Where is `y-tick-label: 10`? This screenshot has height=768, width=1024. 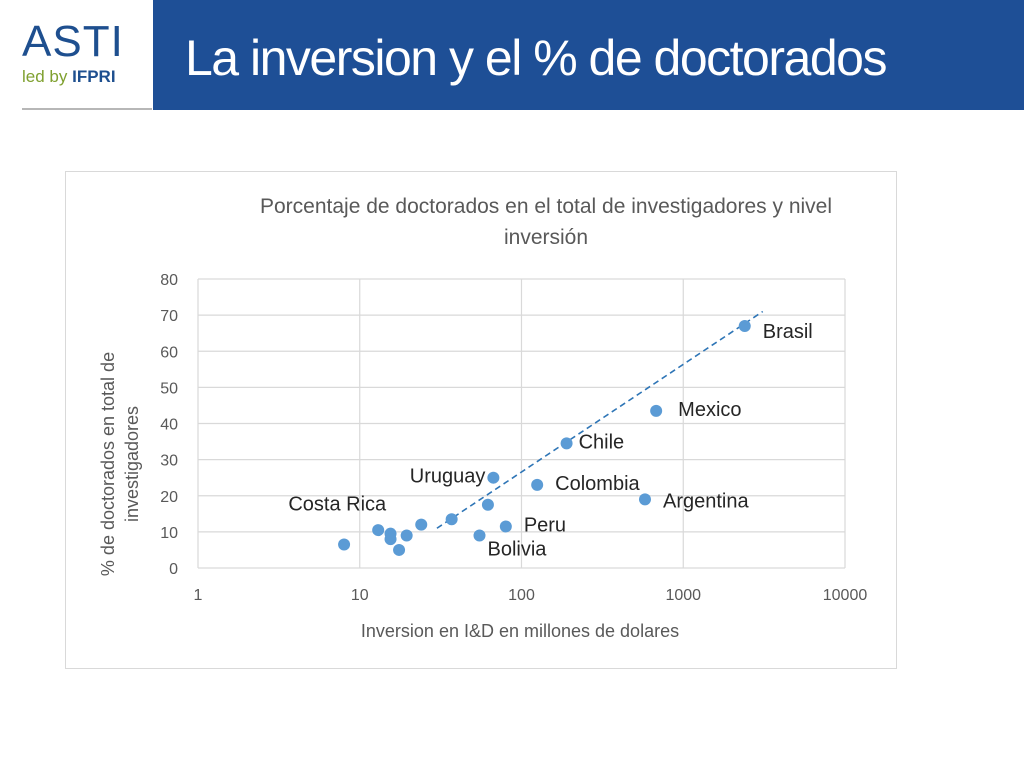 y-tick-label: 10 is located at coordinates (169, 533).